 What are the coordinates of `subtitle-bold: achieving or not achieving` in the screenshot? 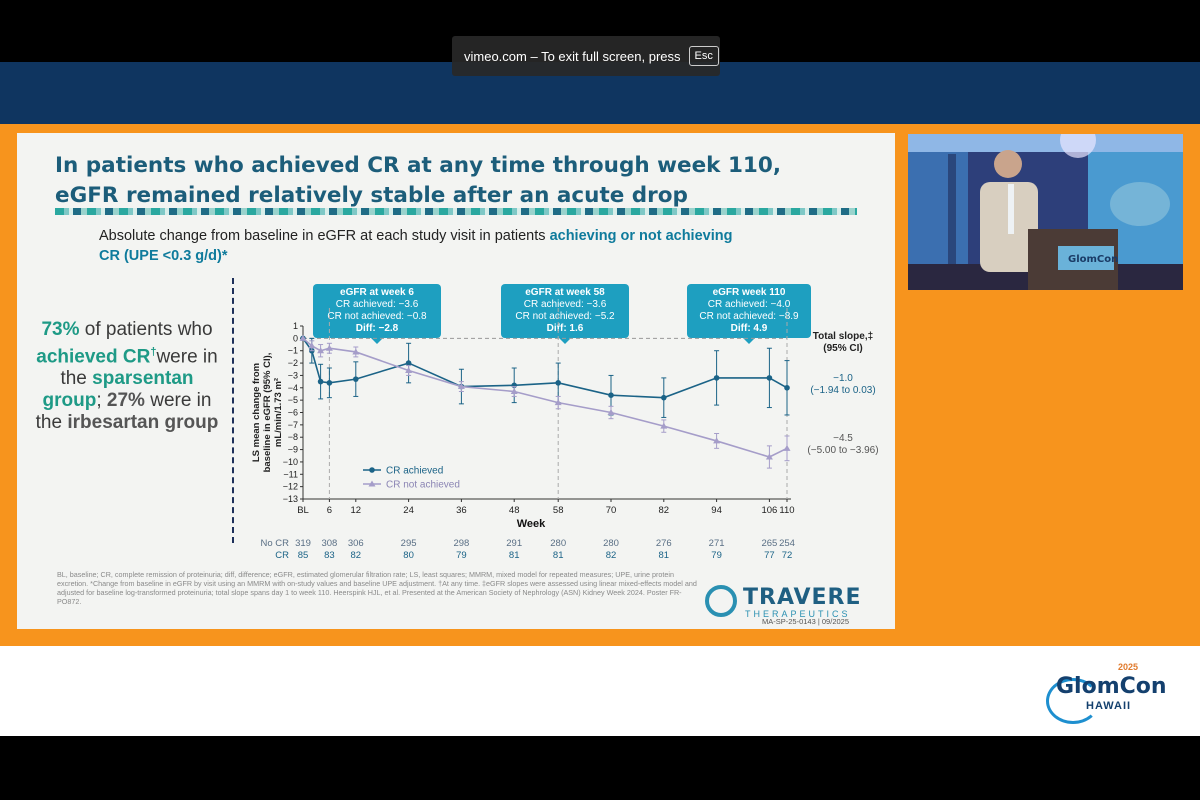 It's located at (641, 236).